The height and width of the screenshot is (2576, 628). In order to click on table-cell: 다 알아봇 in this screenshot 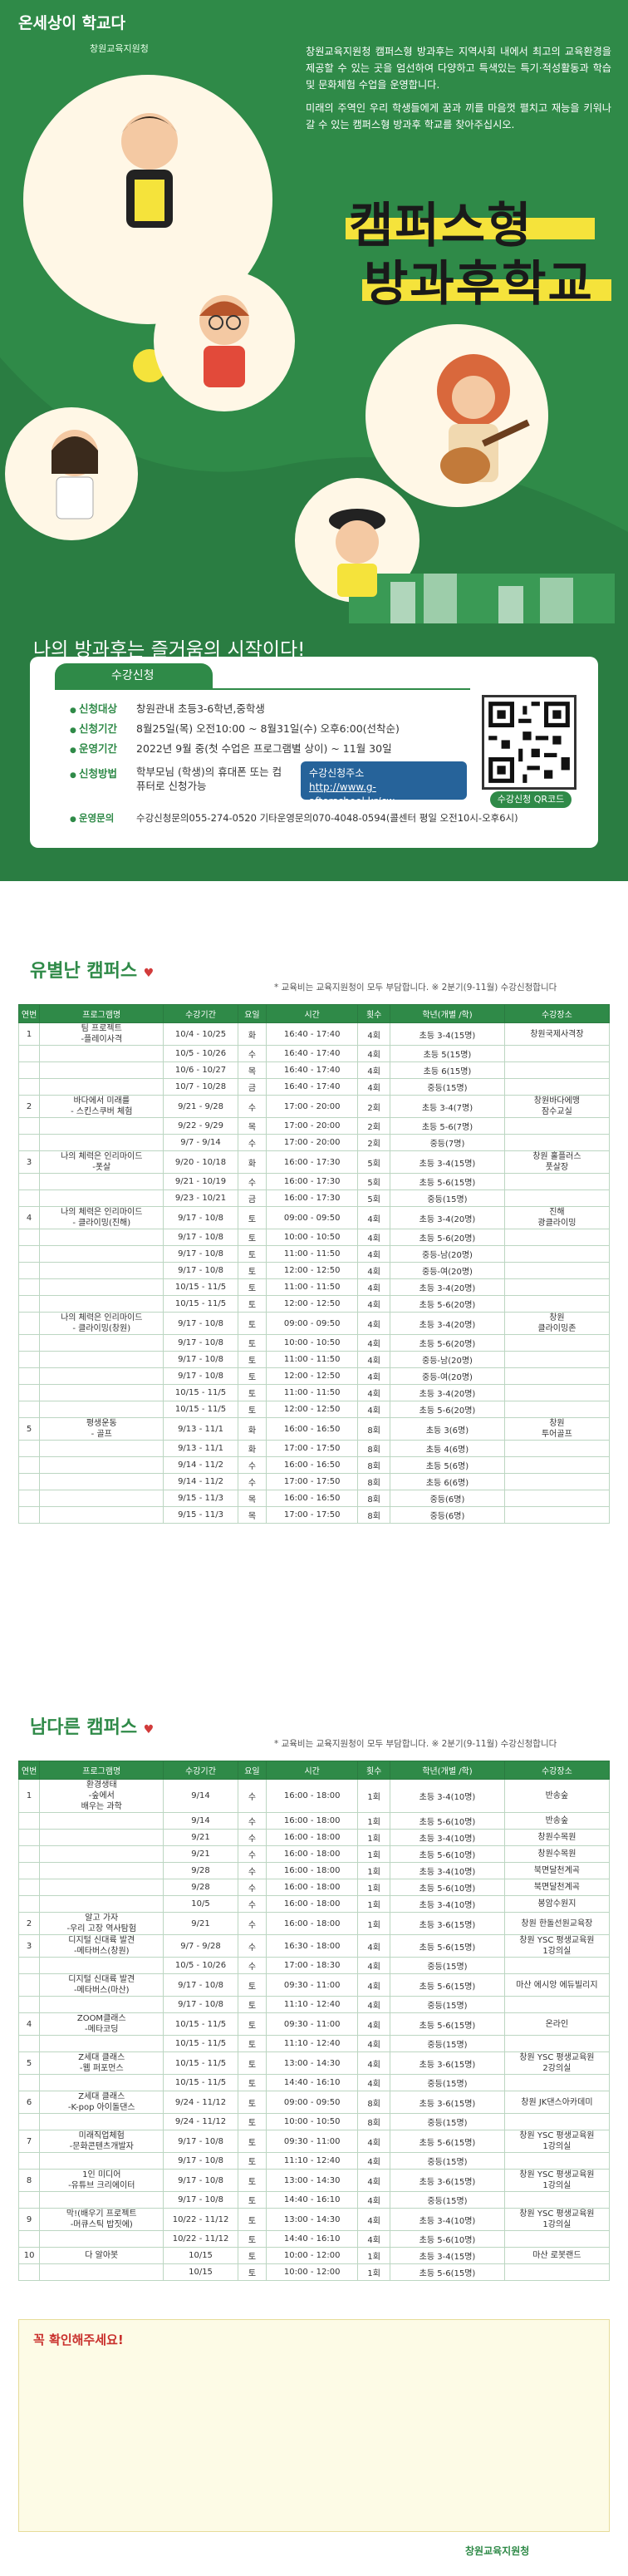, I will do `click(101, 2255)`.